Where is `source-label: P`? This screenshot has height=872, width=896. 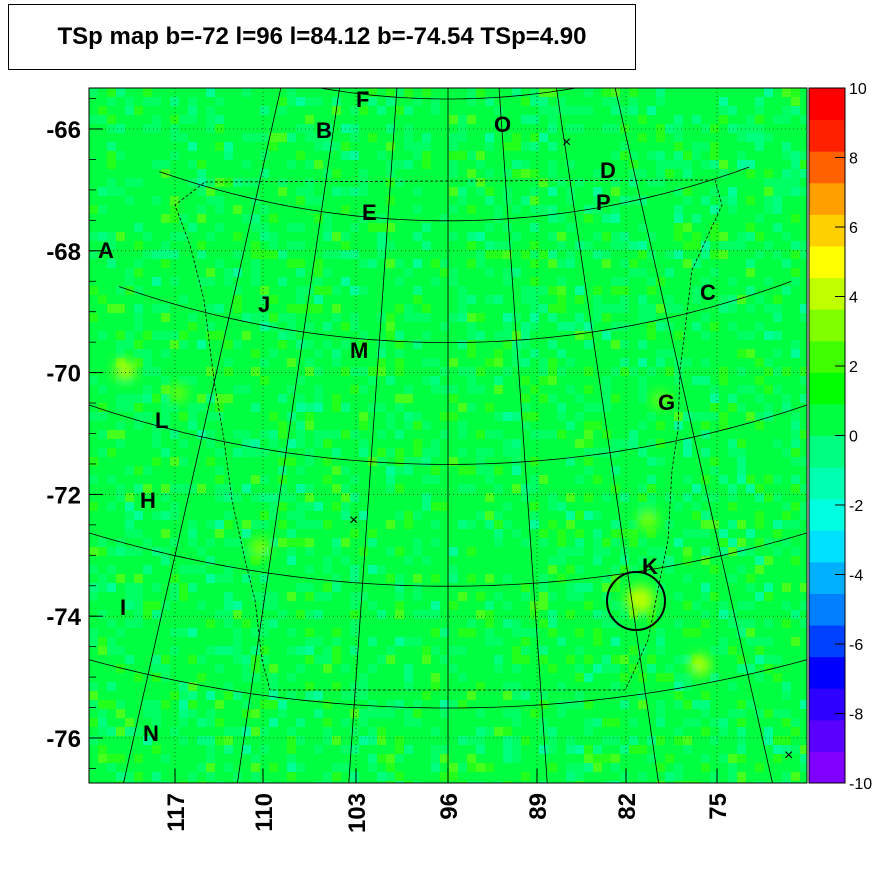
source-label: P is located at coordinates (603, 202).